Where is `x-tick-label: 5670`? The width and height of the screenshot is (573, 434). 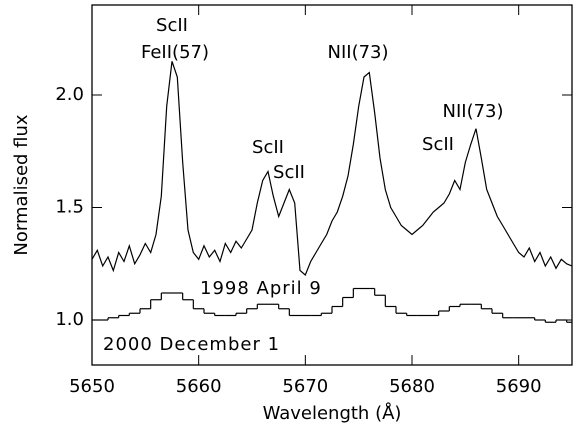
x-tick-label: 5670 is located at coordinates (305, 386).